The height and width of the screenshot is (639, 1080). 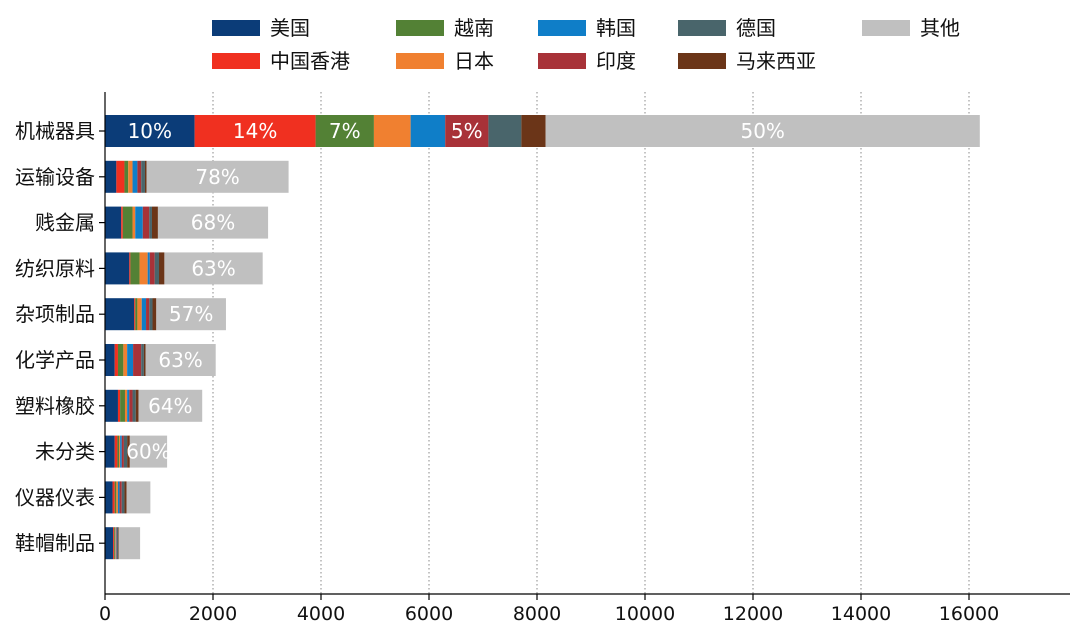 I want to click on x-tick-label: 8000, so click(x=537, y=614).